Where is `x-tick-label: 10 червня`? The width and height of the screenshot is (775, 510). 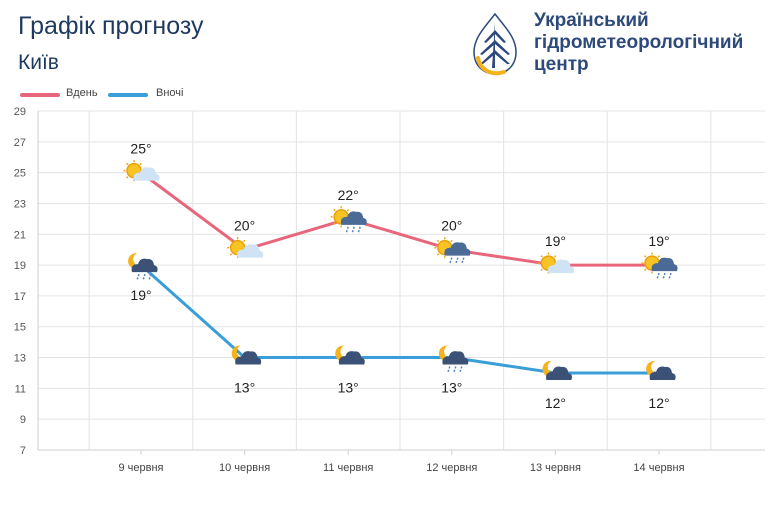 x-tick-label: 10 червня is located at coordinates (244, 468).